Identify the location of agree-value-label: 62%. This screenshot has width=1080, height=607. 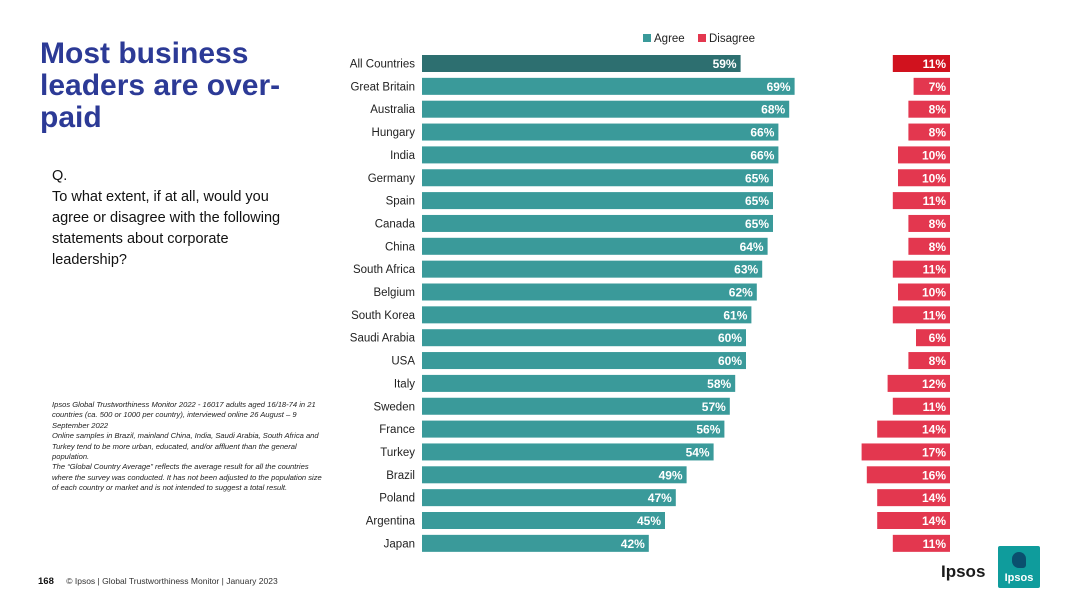
(741, 293).